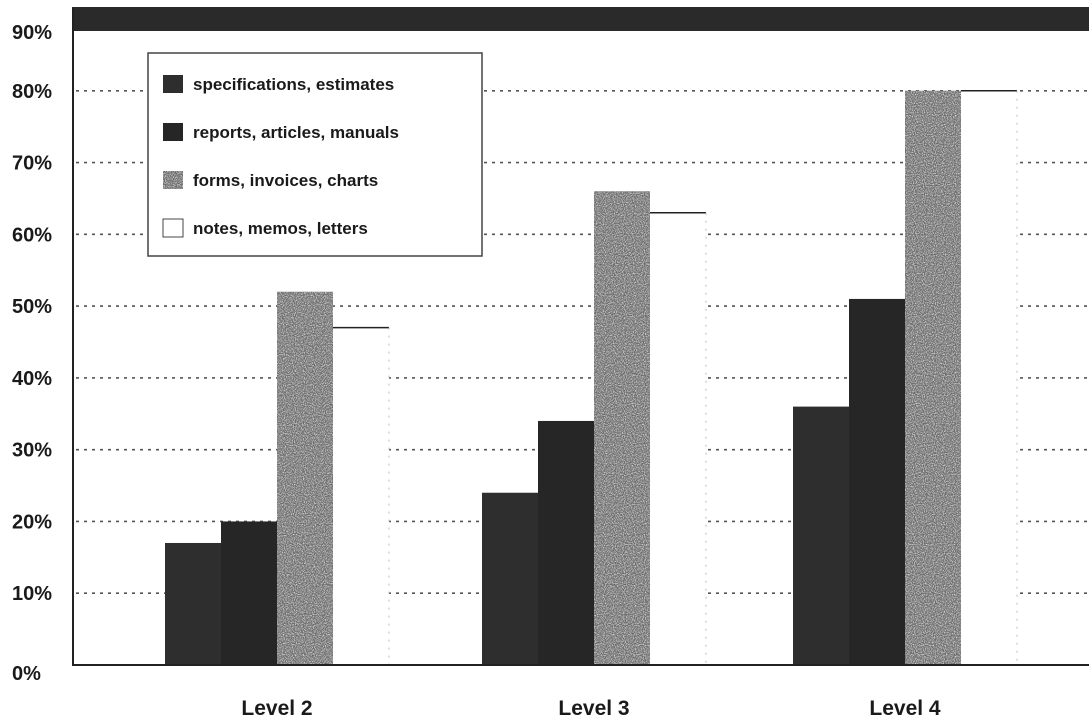 Image resolution: width=1089 pixels, height=723 pixels. I want to click on x-category-label: Level 4, so click(905, 708).